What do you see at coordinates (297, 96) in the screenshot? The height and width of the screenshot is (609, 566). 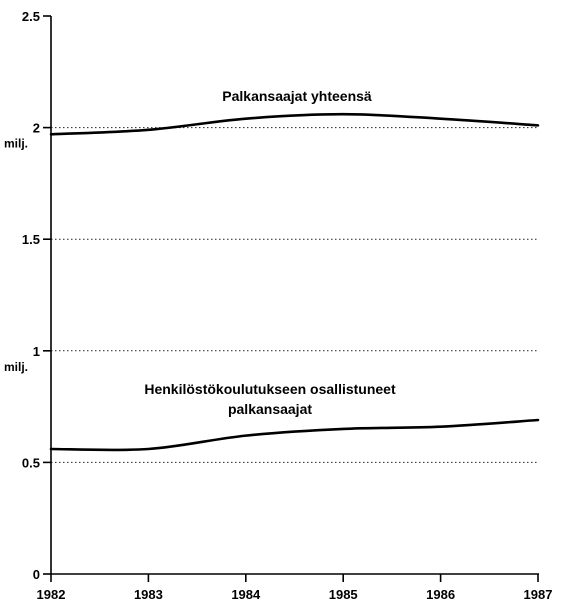 I see `series-label: Palkansaajat yhteensä` at bounding box center [297, 96].